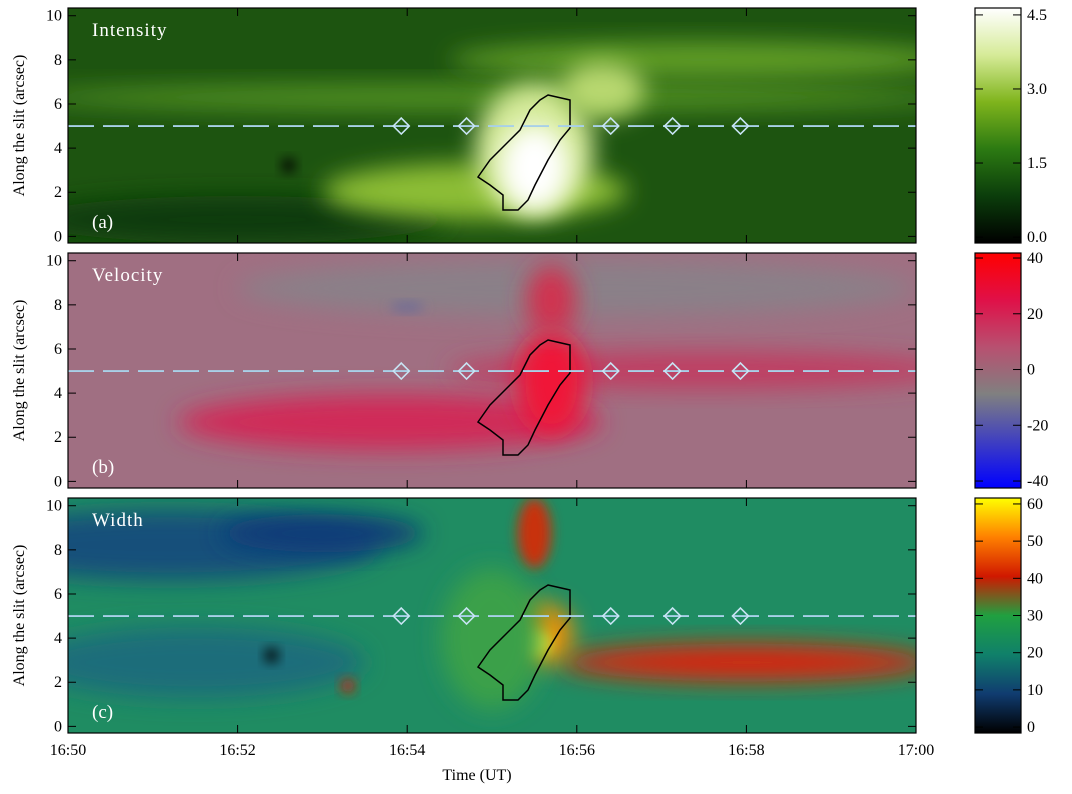 This screenshot has height=794, width=1072. Describe the element at coordinates (1037, 163) in the screenshot. I see `colorbar-tick-label: 1.5` at that location.